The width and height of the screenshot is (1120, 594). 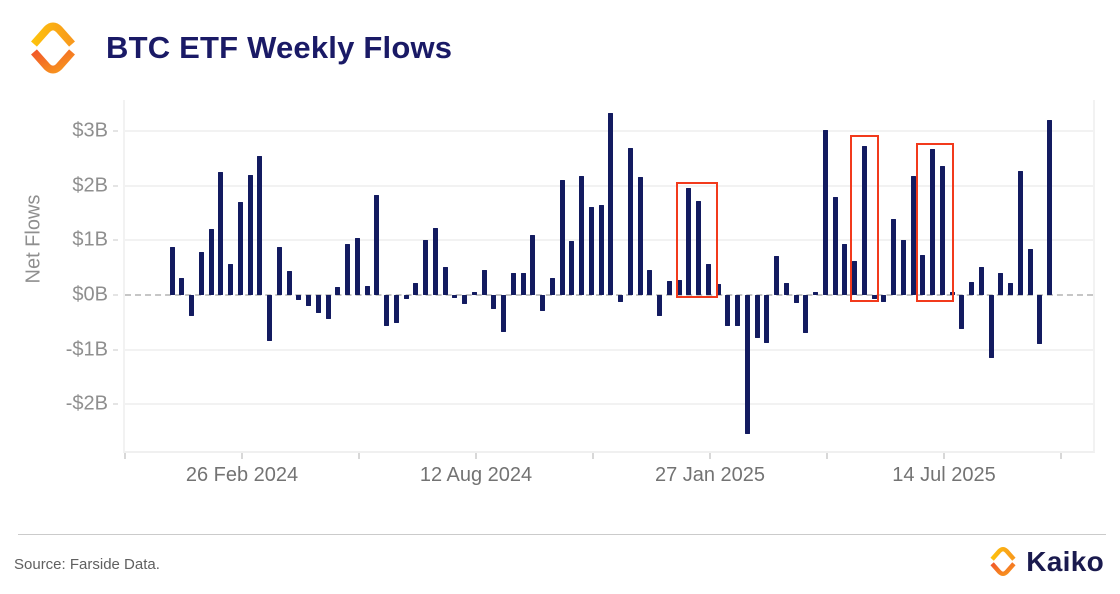 I want to click on header: BTC ETF Weekly Flows, so click(x=238, y=48).